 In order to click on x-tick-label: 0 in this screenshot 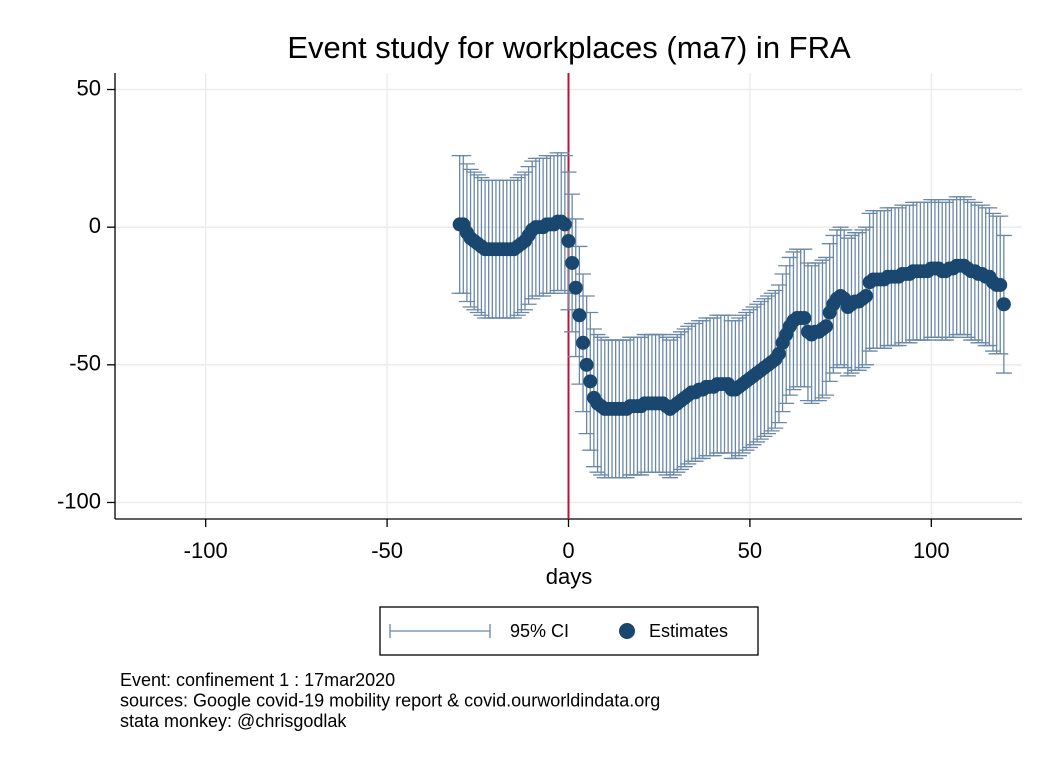, I will do `click(568, 550)`.